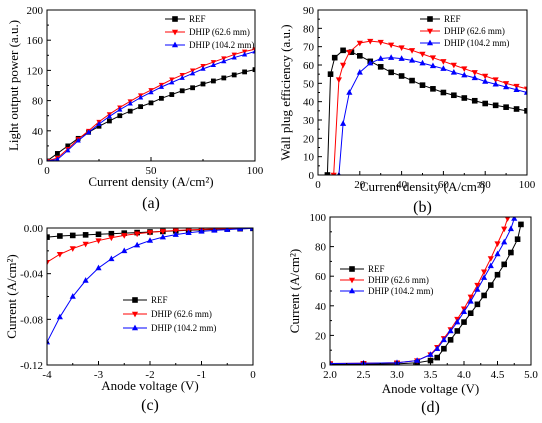 The height and width of the screenshot is (423, 542). What do you see at coordinates (422, 207) in the screenshot?
I see `panel-label: (b)` at bounding box center [422, 207].